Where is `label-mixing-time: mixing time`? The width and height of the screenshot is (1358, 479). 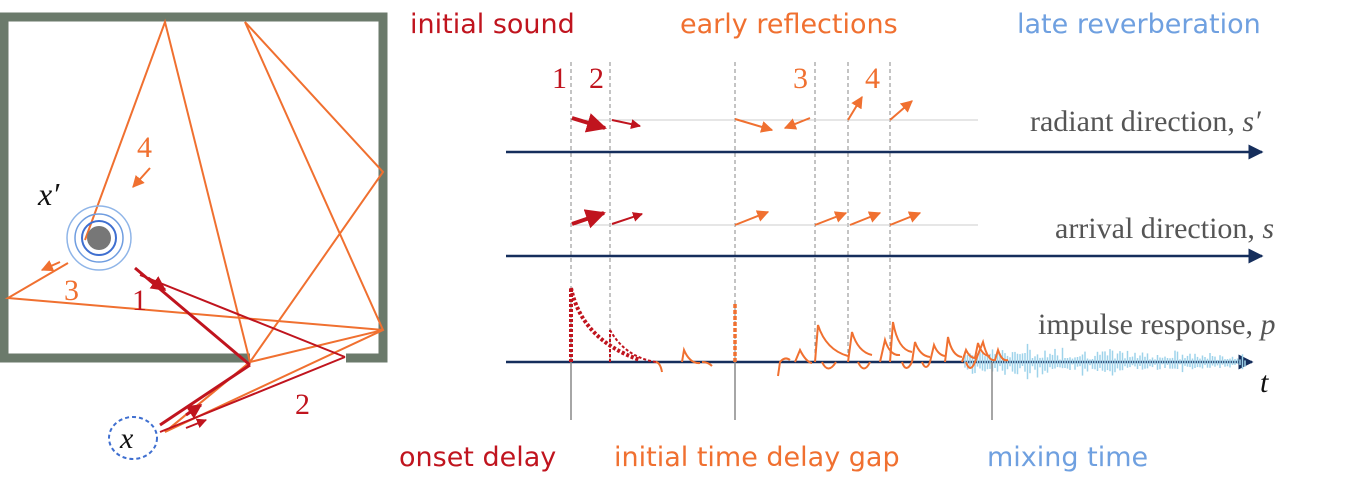 label-mixing-time: mixing time is located at coordinates (1067, 457).